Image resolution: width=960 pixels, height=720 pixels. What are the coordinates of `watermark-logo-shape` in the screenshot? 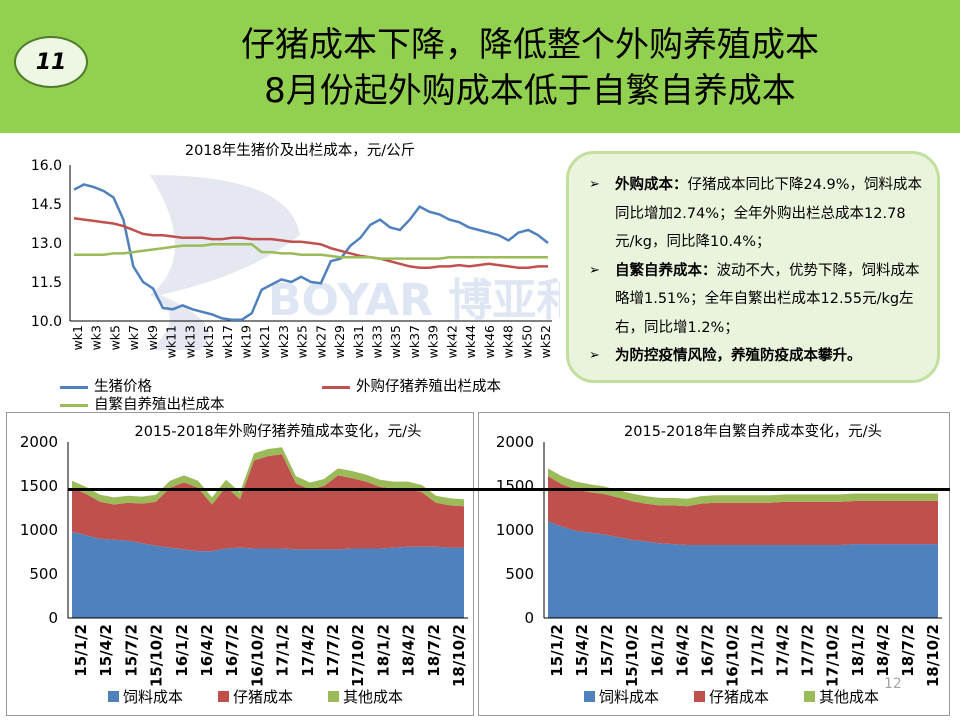 It's located at (225, 262).